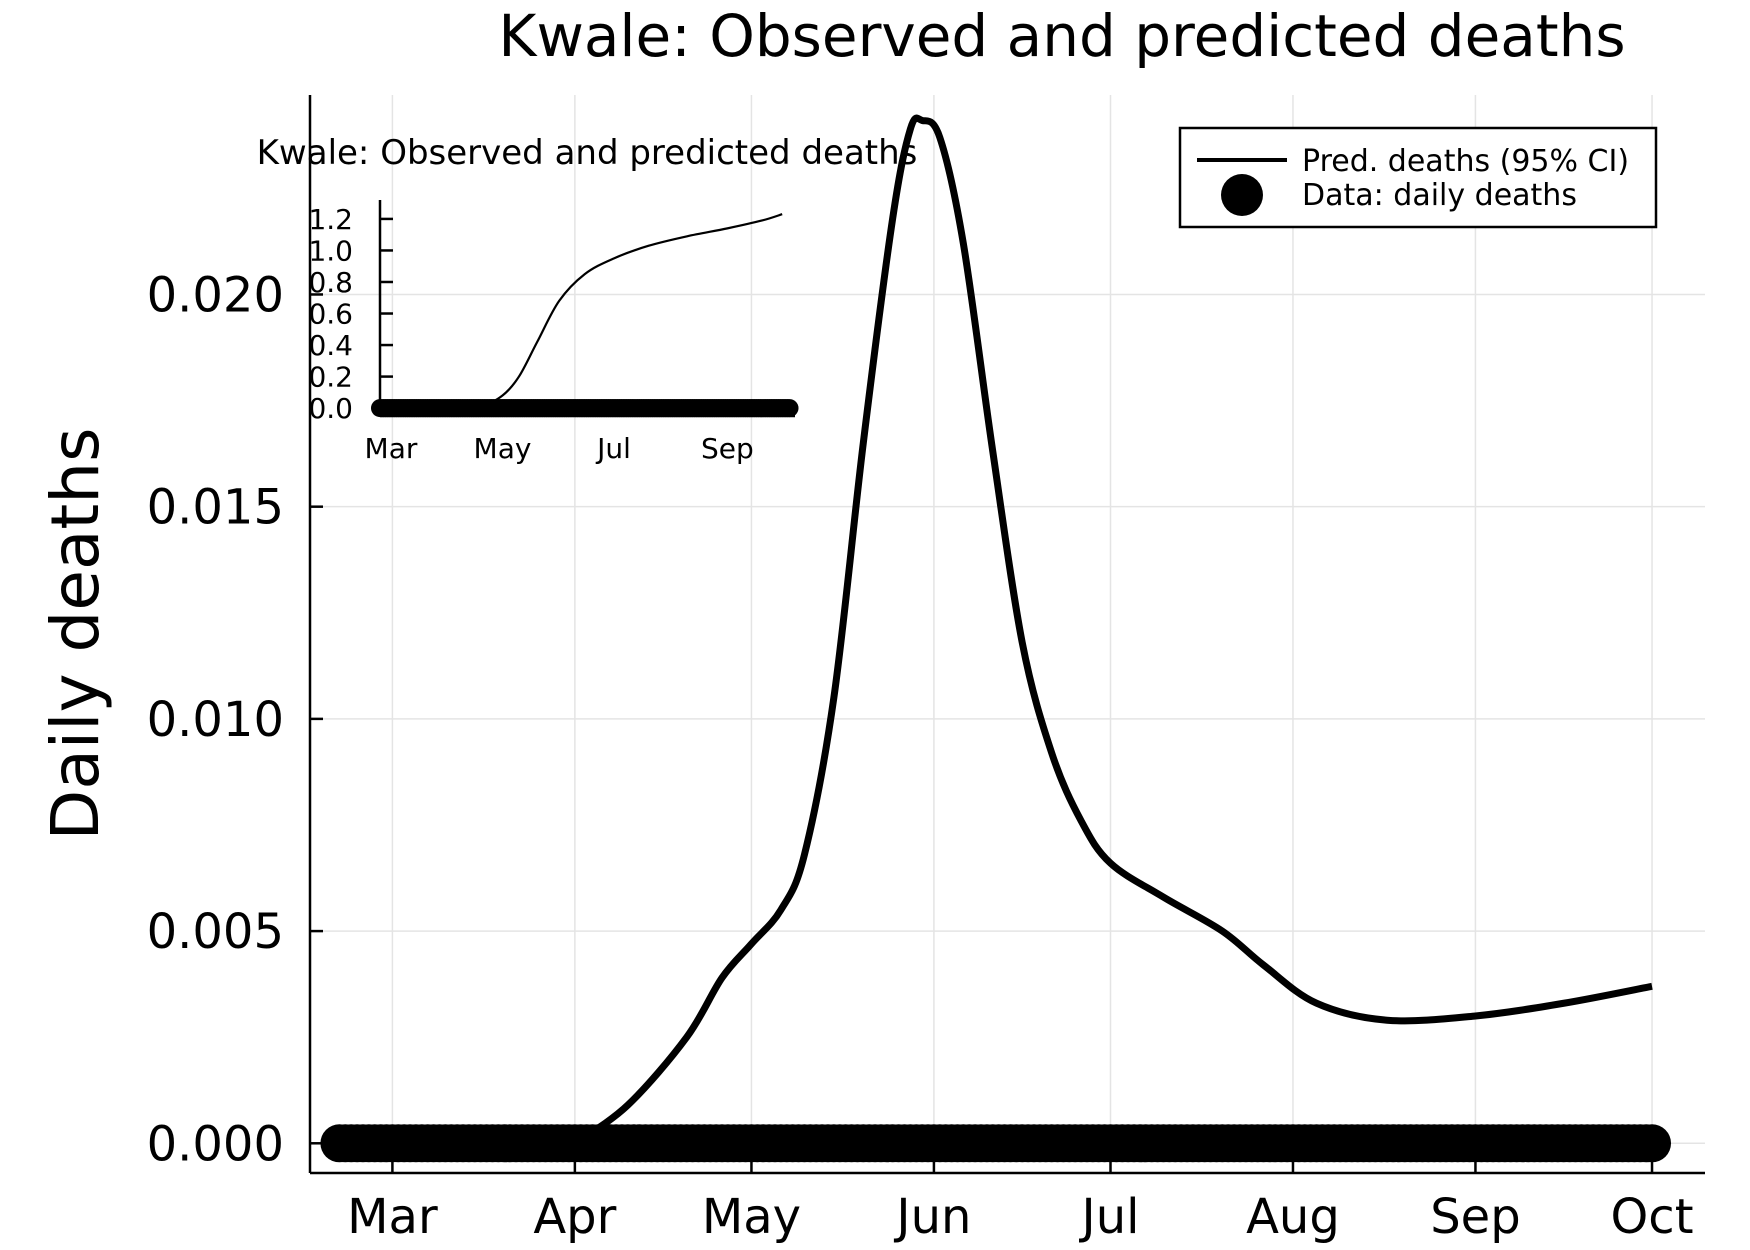 The height and width of the screenshot is (1250, 1750). I want to click on legend: Pred. deaths (95% CI)Data: daily deaths, so click(1418, 177).